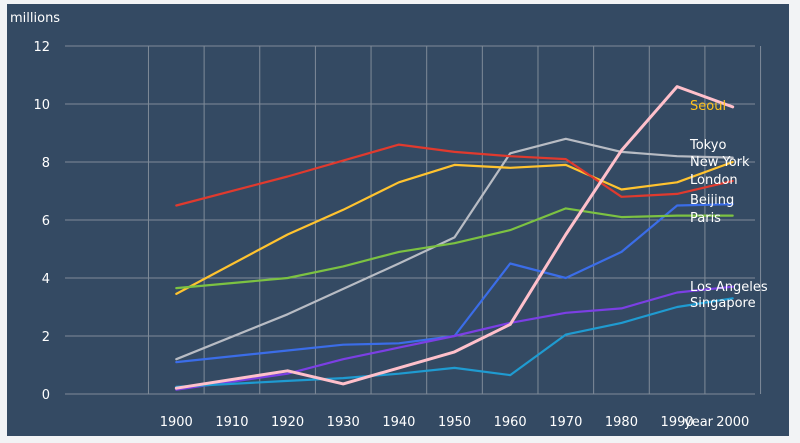  I want to click on series-label-los-angeles: Los Angeles, so click(729, 287).